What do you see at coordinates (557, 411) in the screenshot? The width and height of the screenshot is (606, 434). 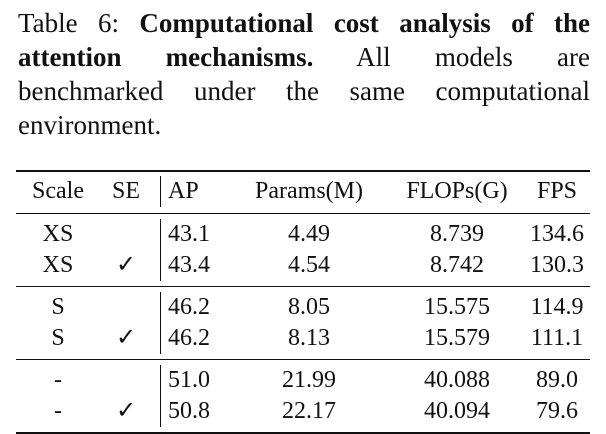 I see `cell-fps: 79.6` at bounding box center [557, 411].